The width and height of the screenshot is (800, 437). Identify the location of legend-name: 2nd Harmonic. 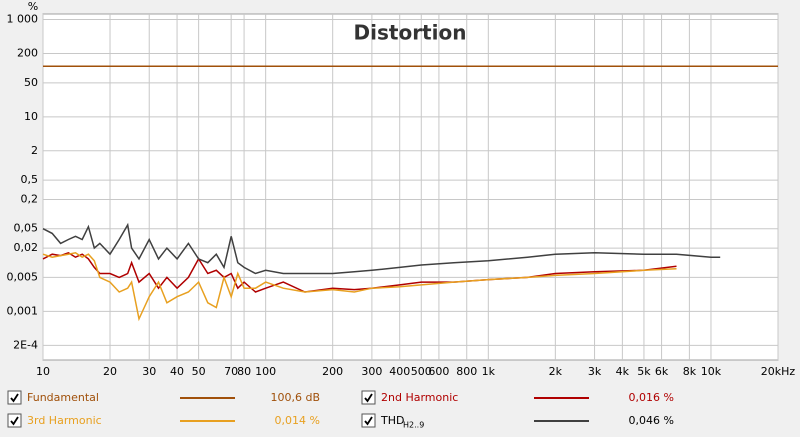
(419, 397).